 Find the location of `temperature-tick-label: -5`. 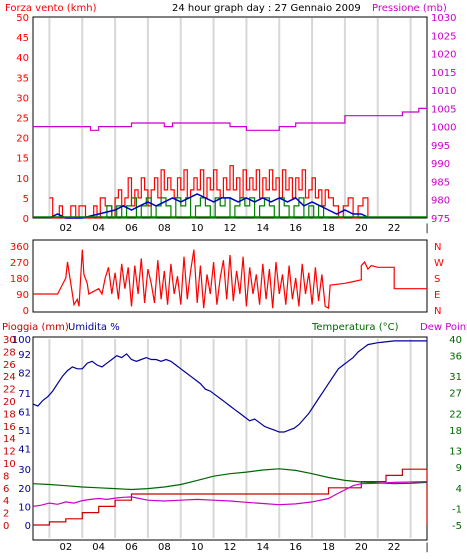

temperature-tick-label: -5 is located at coordinates (457, 526).